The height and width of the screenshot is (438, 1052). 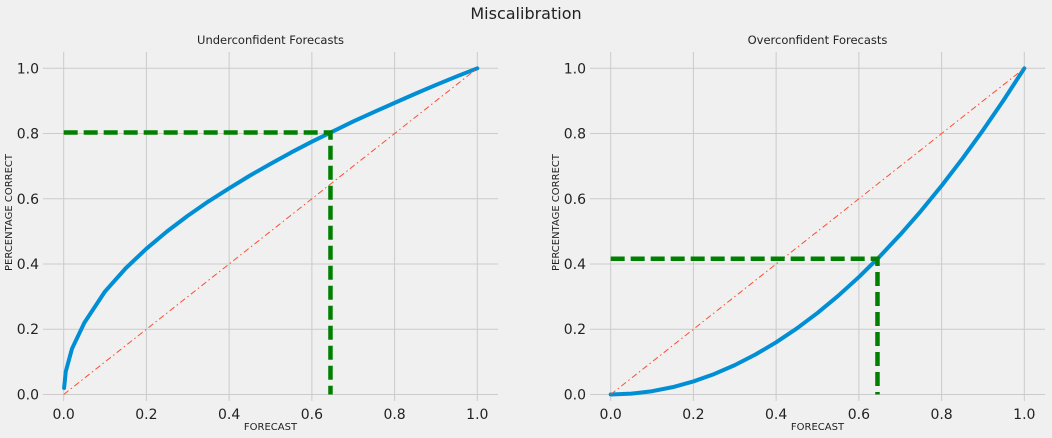 What do you see at coordinates (745, 325) in the screenshot?
I see `reference-marker-line` at bounding box center [745, 325].